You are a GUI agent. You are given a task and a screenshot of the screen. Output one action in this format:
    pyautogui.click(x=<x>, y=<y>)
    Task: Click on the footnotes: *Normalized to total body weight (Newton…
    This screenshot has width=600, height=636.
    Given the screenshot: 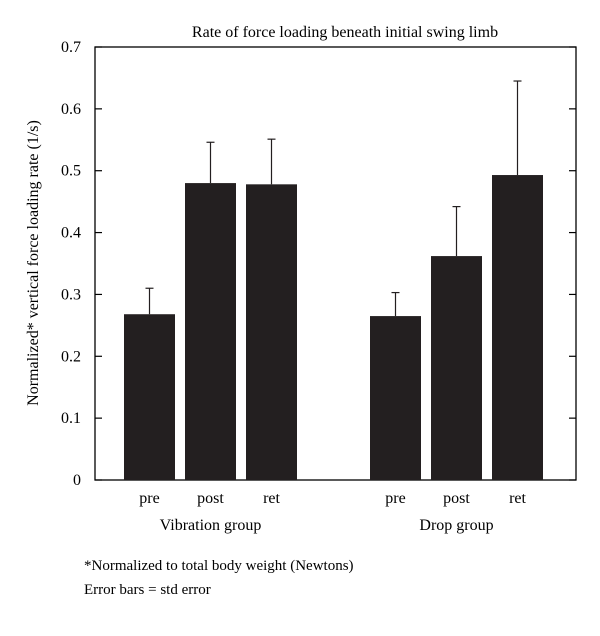 What is the action you would take?
    pyautogui.click(x=219, y=578)
    